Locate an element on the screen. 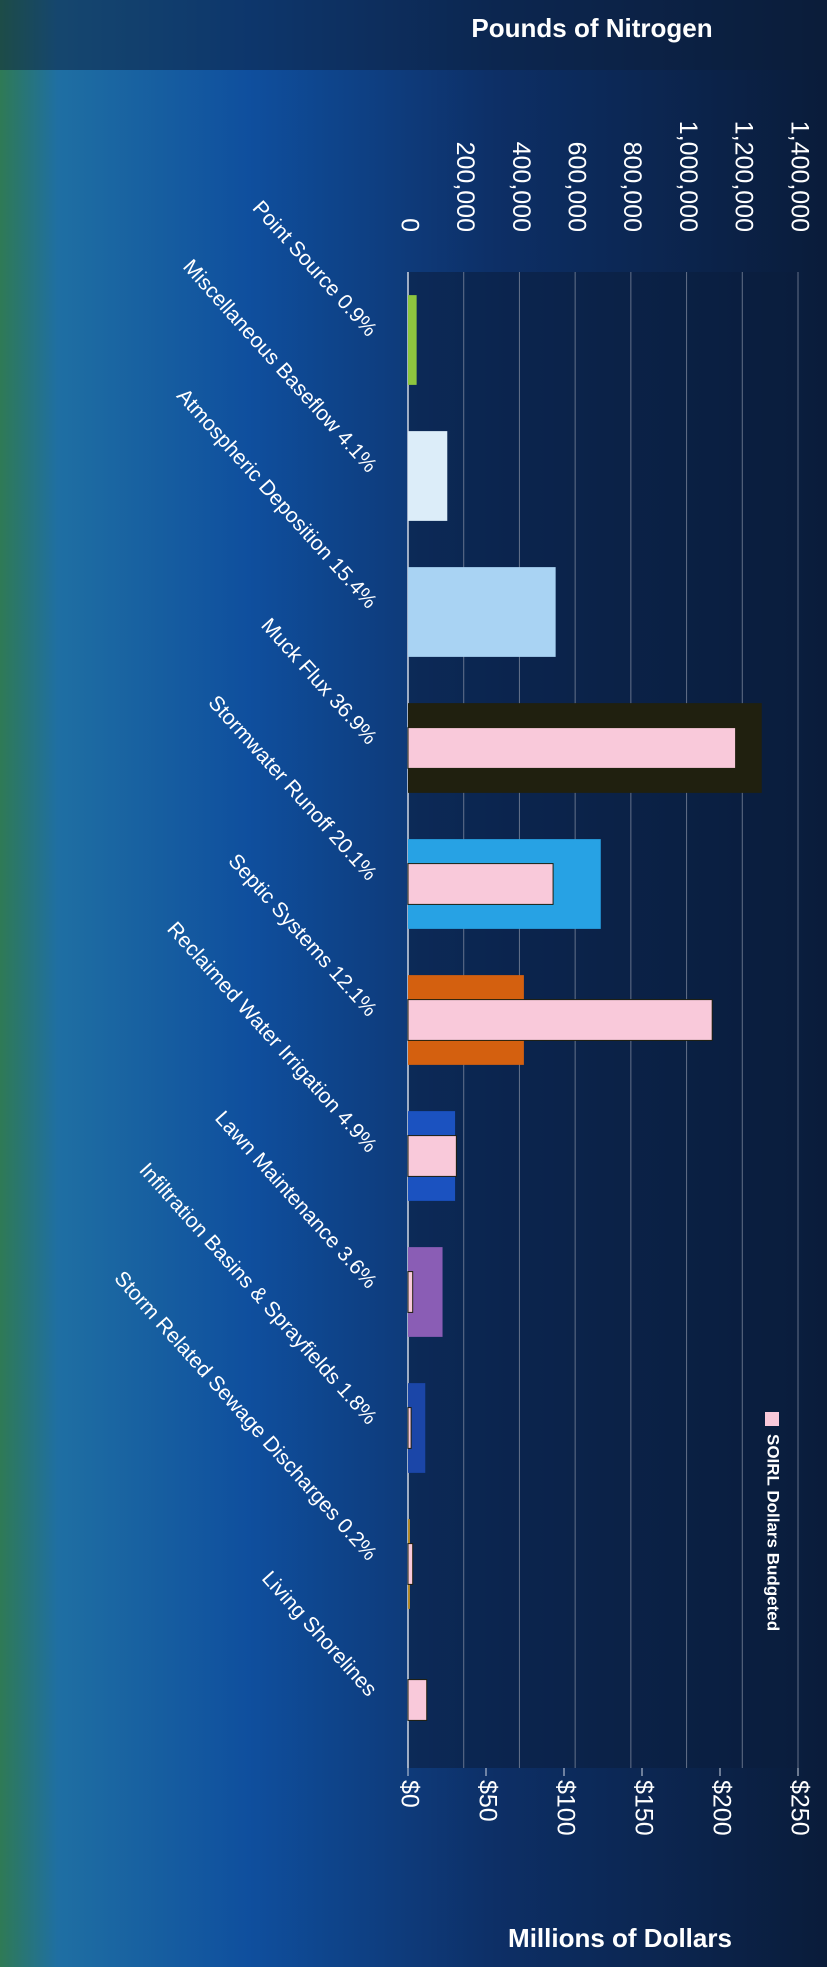  y2-tick-label: $0 is located at coordinates (409, 1794).